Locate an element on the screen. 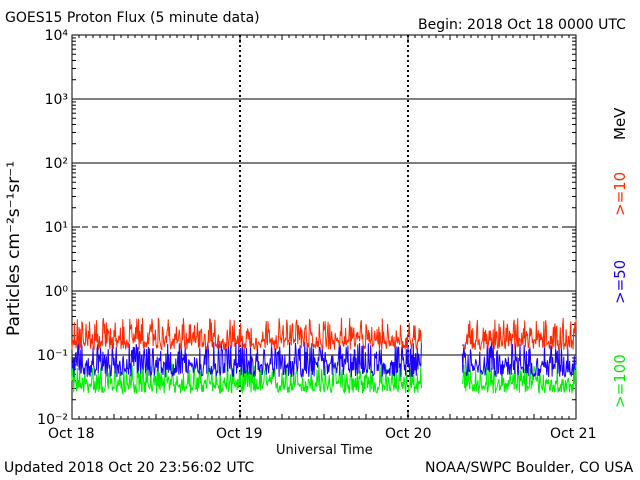  series-line-ge50 is located at coordinates (324, 360).